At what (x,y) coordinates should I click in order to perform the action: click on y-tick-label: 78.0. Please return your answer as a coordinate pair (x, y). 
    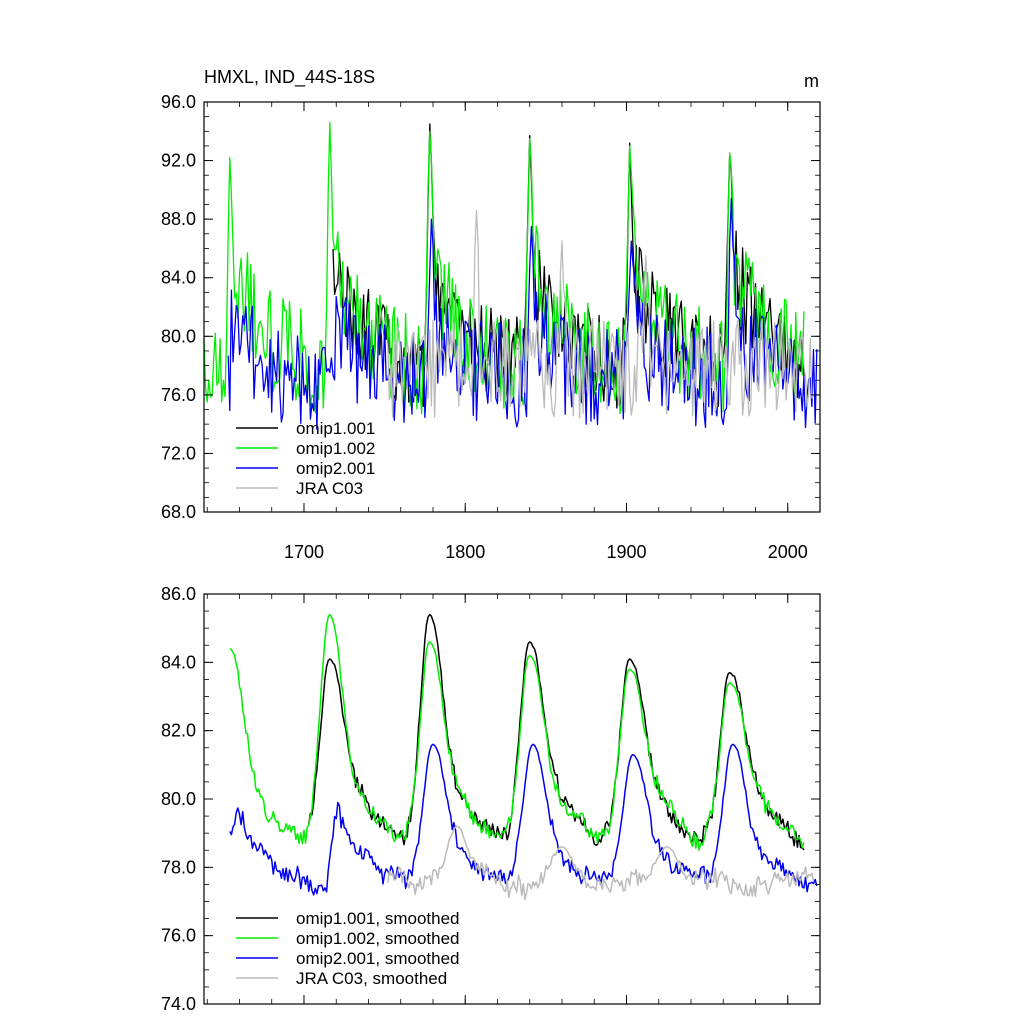
    Looking at the image, I should click on (178, 867).